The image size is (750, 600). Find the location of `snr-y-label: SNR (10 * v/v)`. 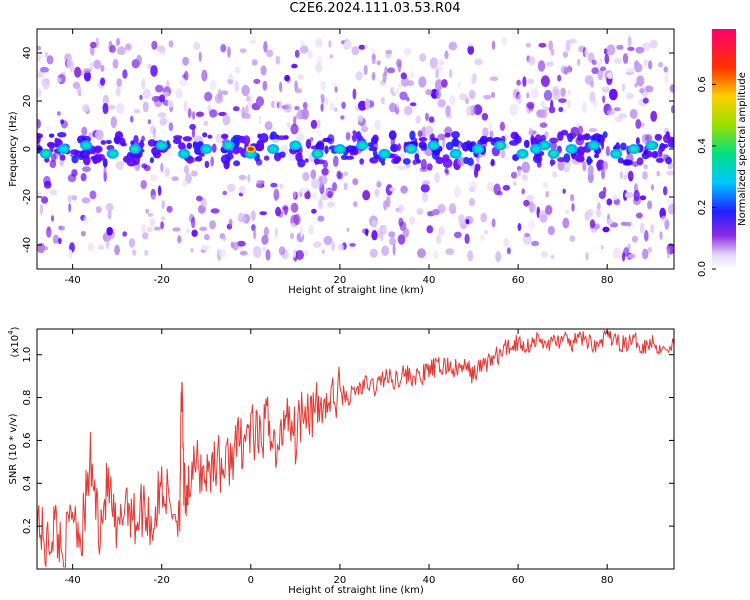

snr-y-label: SNR (10 * v/v) is located at coordinates (13, 448).